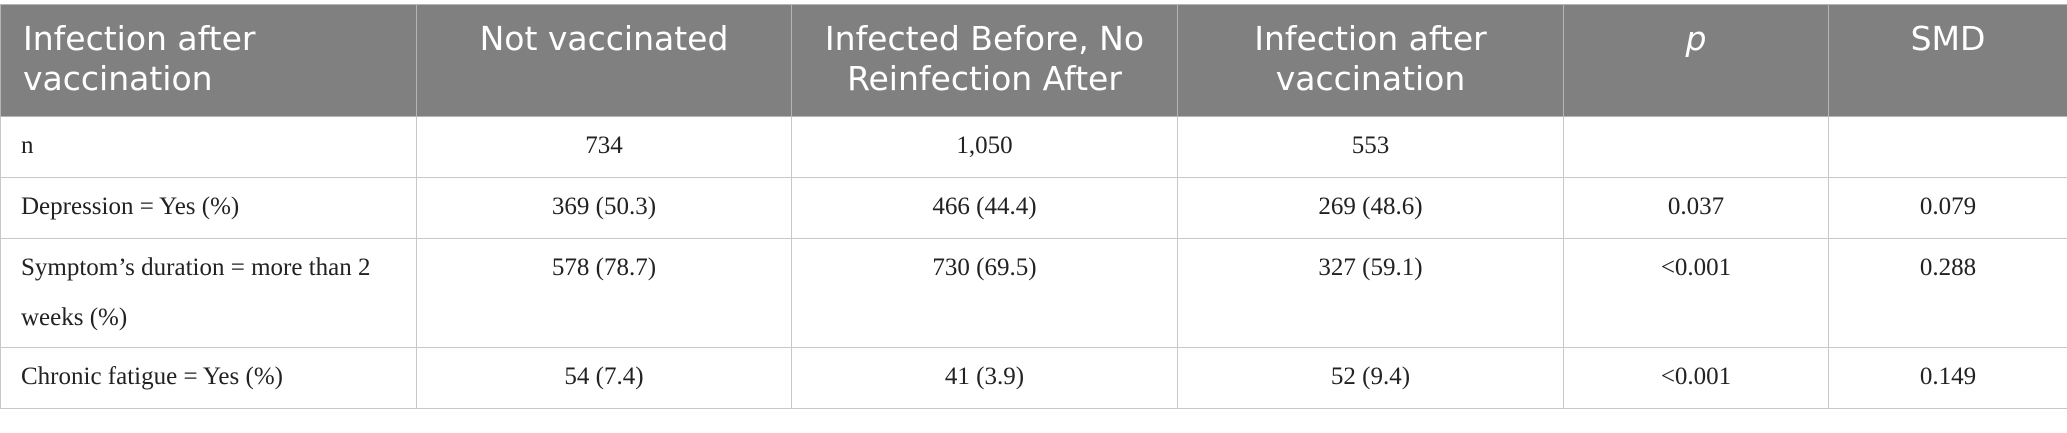 Image resolution: width=2067 pixels, height=433 pixels. What do you see at coordinates (985, 147) in the screenshot?
I see `table-cell: 1,050` at bounding box center [985, 147].